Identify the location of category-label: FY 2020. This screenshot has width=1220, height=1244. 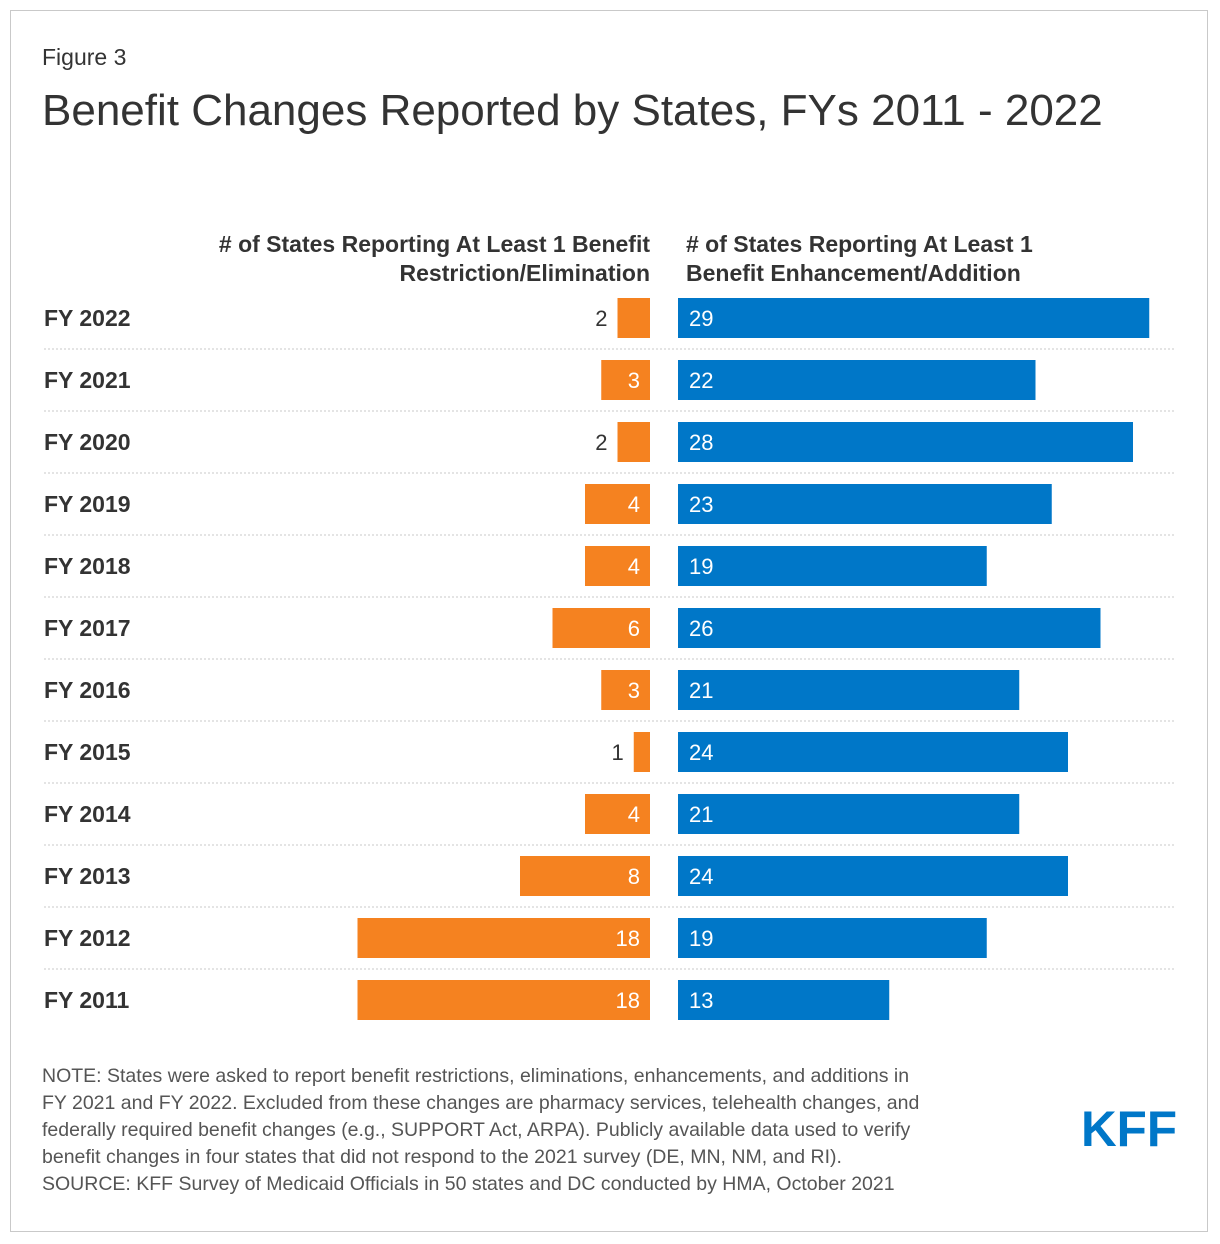
(87, 442).